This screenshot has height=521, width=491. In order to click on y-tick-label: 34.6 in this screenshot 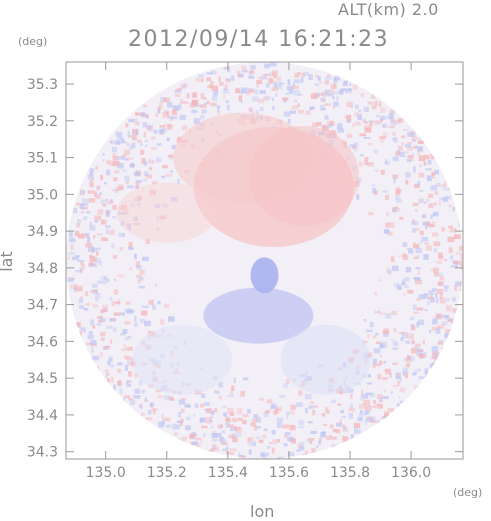, I will do `click(42, 342)`.